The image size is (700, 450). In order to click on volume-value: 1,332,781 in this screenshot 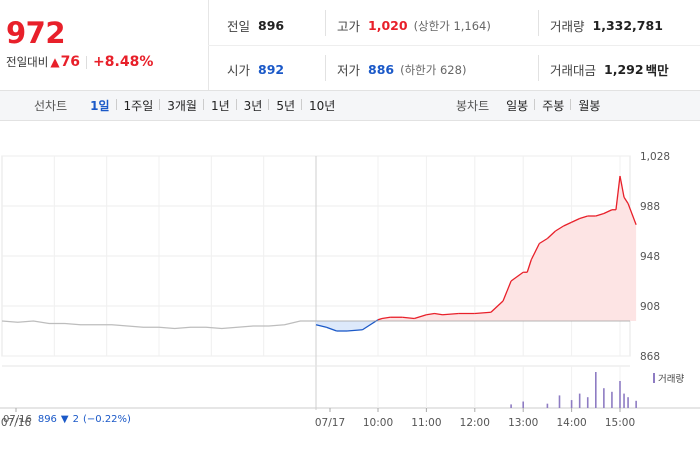, I will do `click(627, 25)`.